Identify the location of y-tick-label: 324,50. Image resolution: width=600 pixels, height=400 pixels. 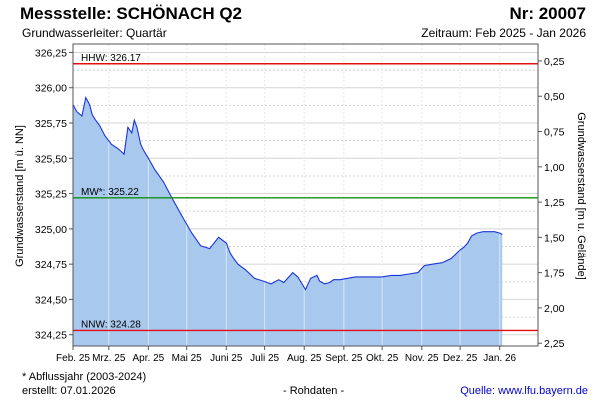
(51, 300).